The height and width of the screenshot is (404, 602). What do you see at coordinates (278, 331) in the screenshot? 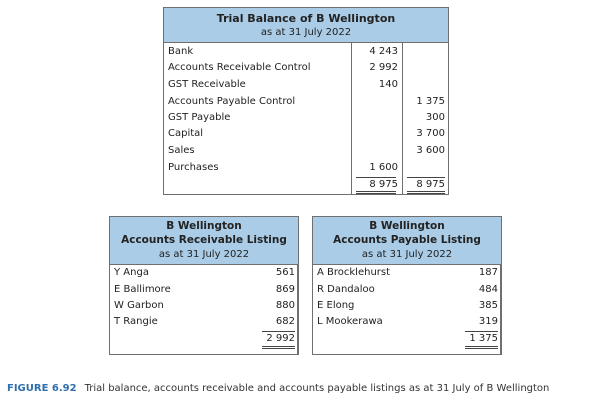
I see `ar-total-rule` at bounding box center [278, 331].